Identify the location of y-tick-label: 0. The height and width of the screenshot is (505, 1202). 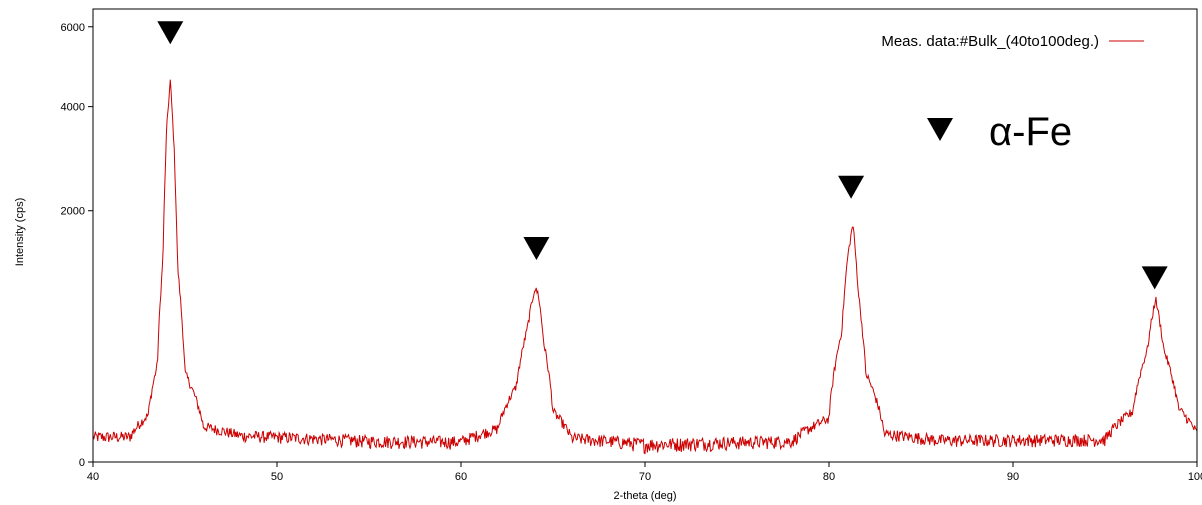
(82, 463).